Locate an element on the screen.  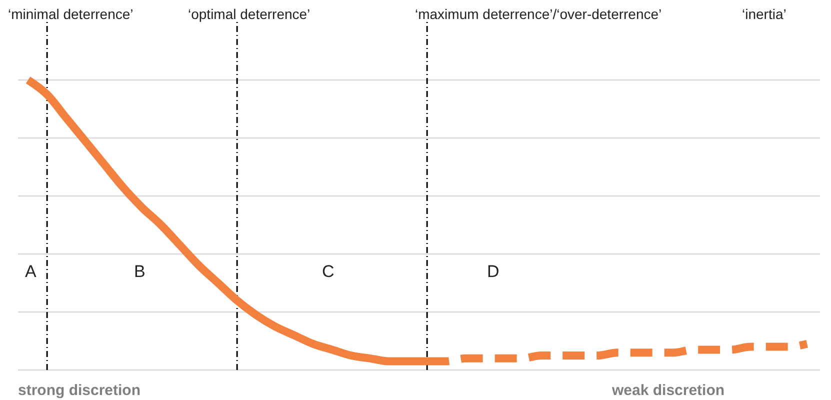
annotation: C is located at coordinates (328, 272).